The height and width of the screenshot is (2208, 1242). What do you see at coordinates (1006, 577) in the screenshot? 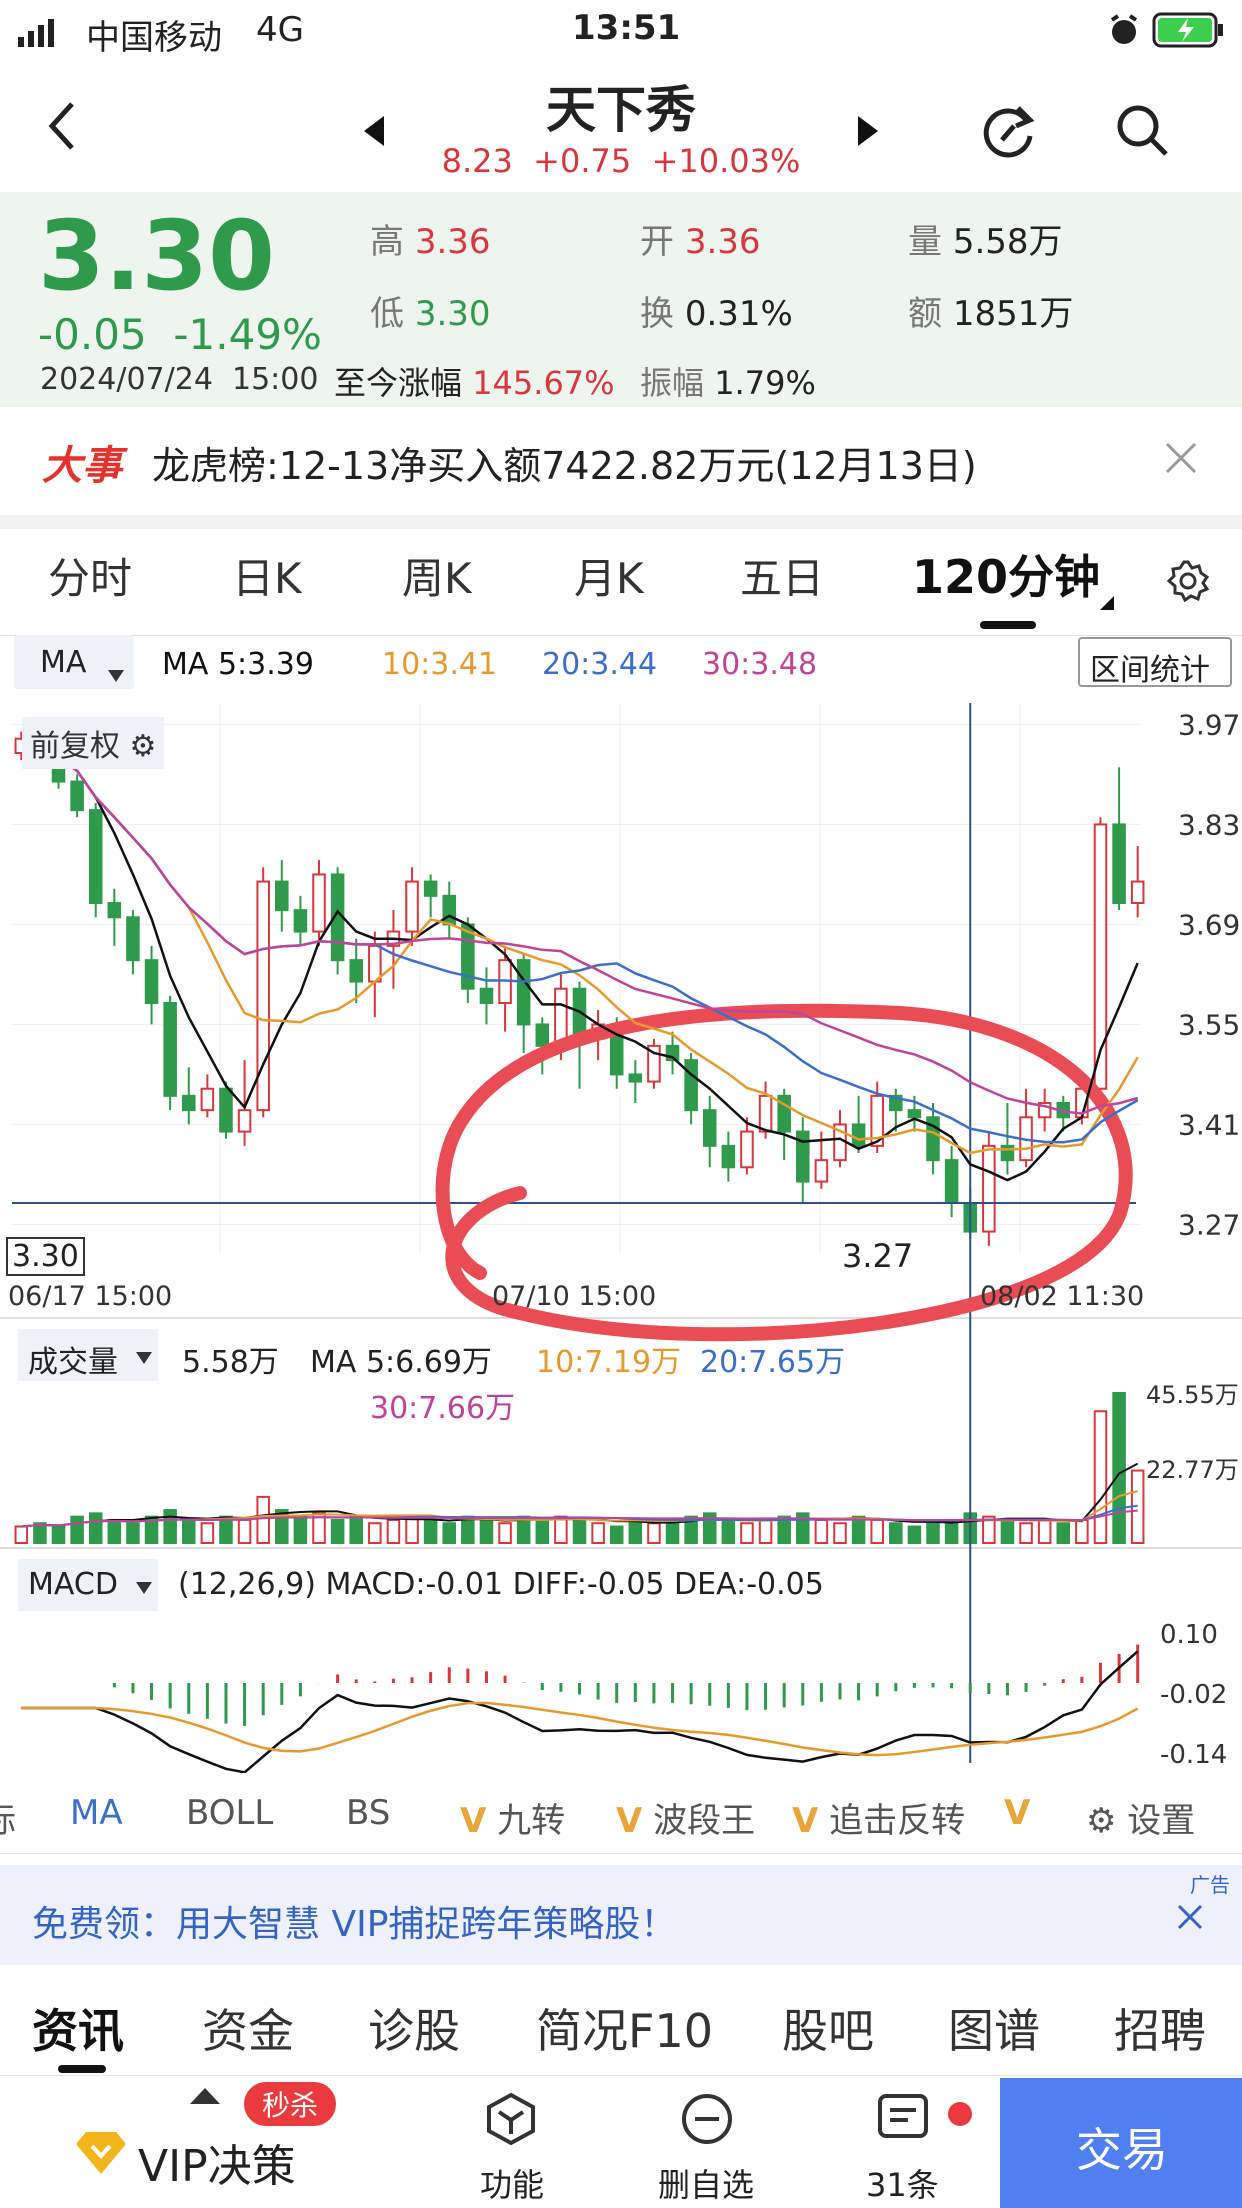
I see `tab-120min: 120分钟` at bounding box center [1006, 577].